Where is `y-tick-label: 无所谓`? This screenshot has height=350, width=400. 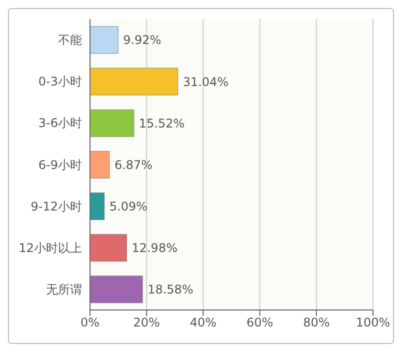
y-tick-label: 无所谓 is located at coordinates (64, 289).